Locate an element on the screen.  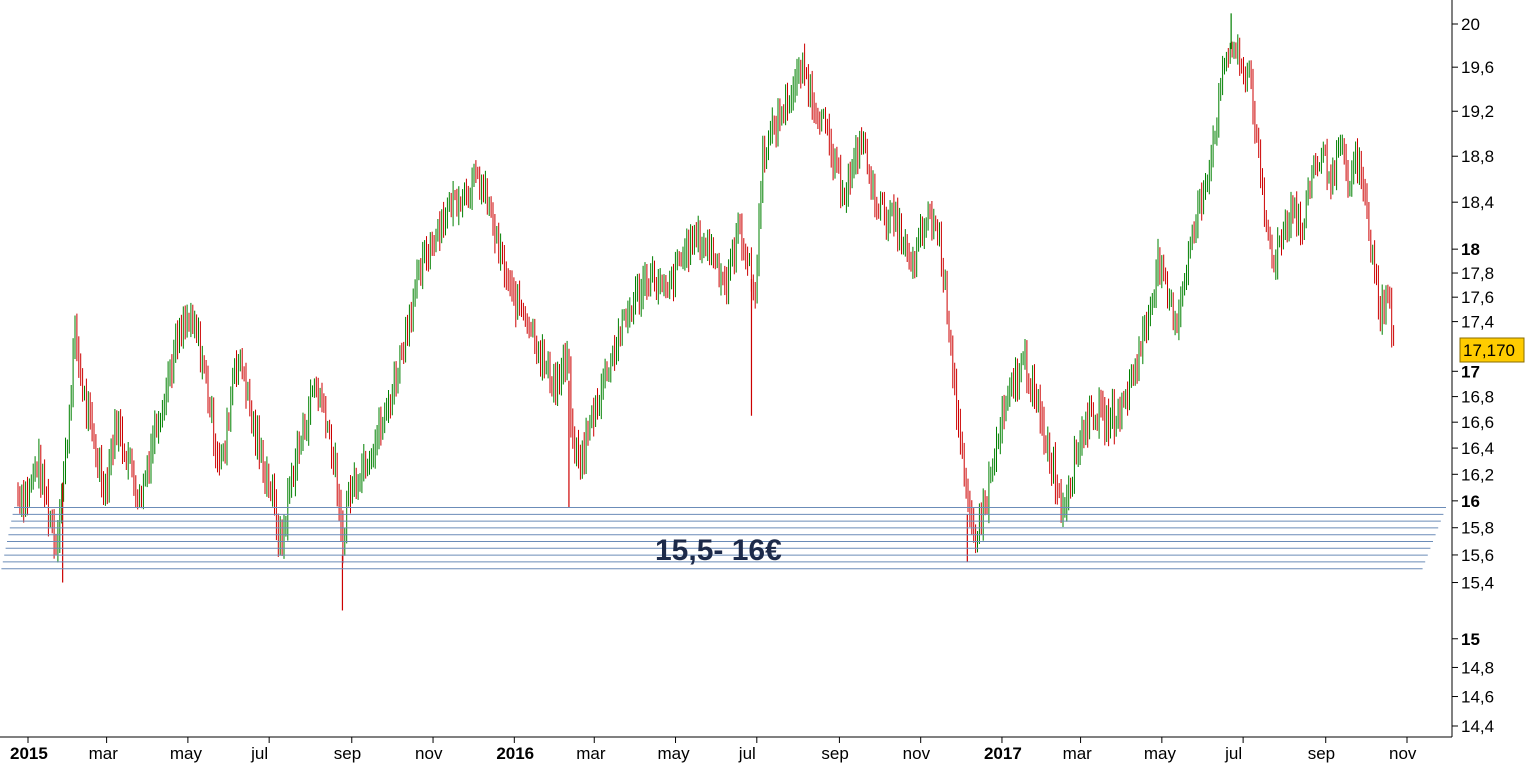
y-tick-label: 19,6 is located at coordinates (1477, 67).